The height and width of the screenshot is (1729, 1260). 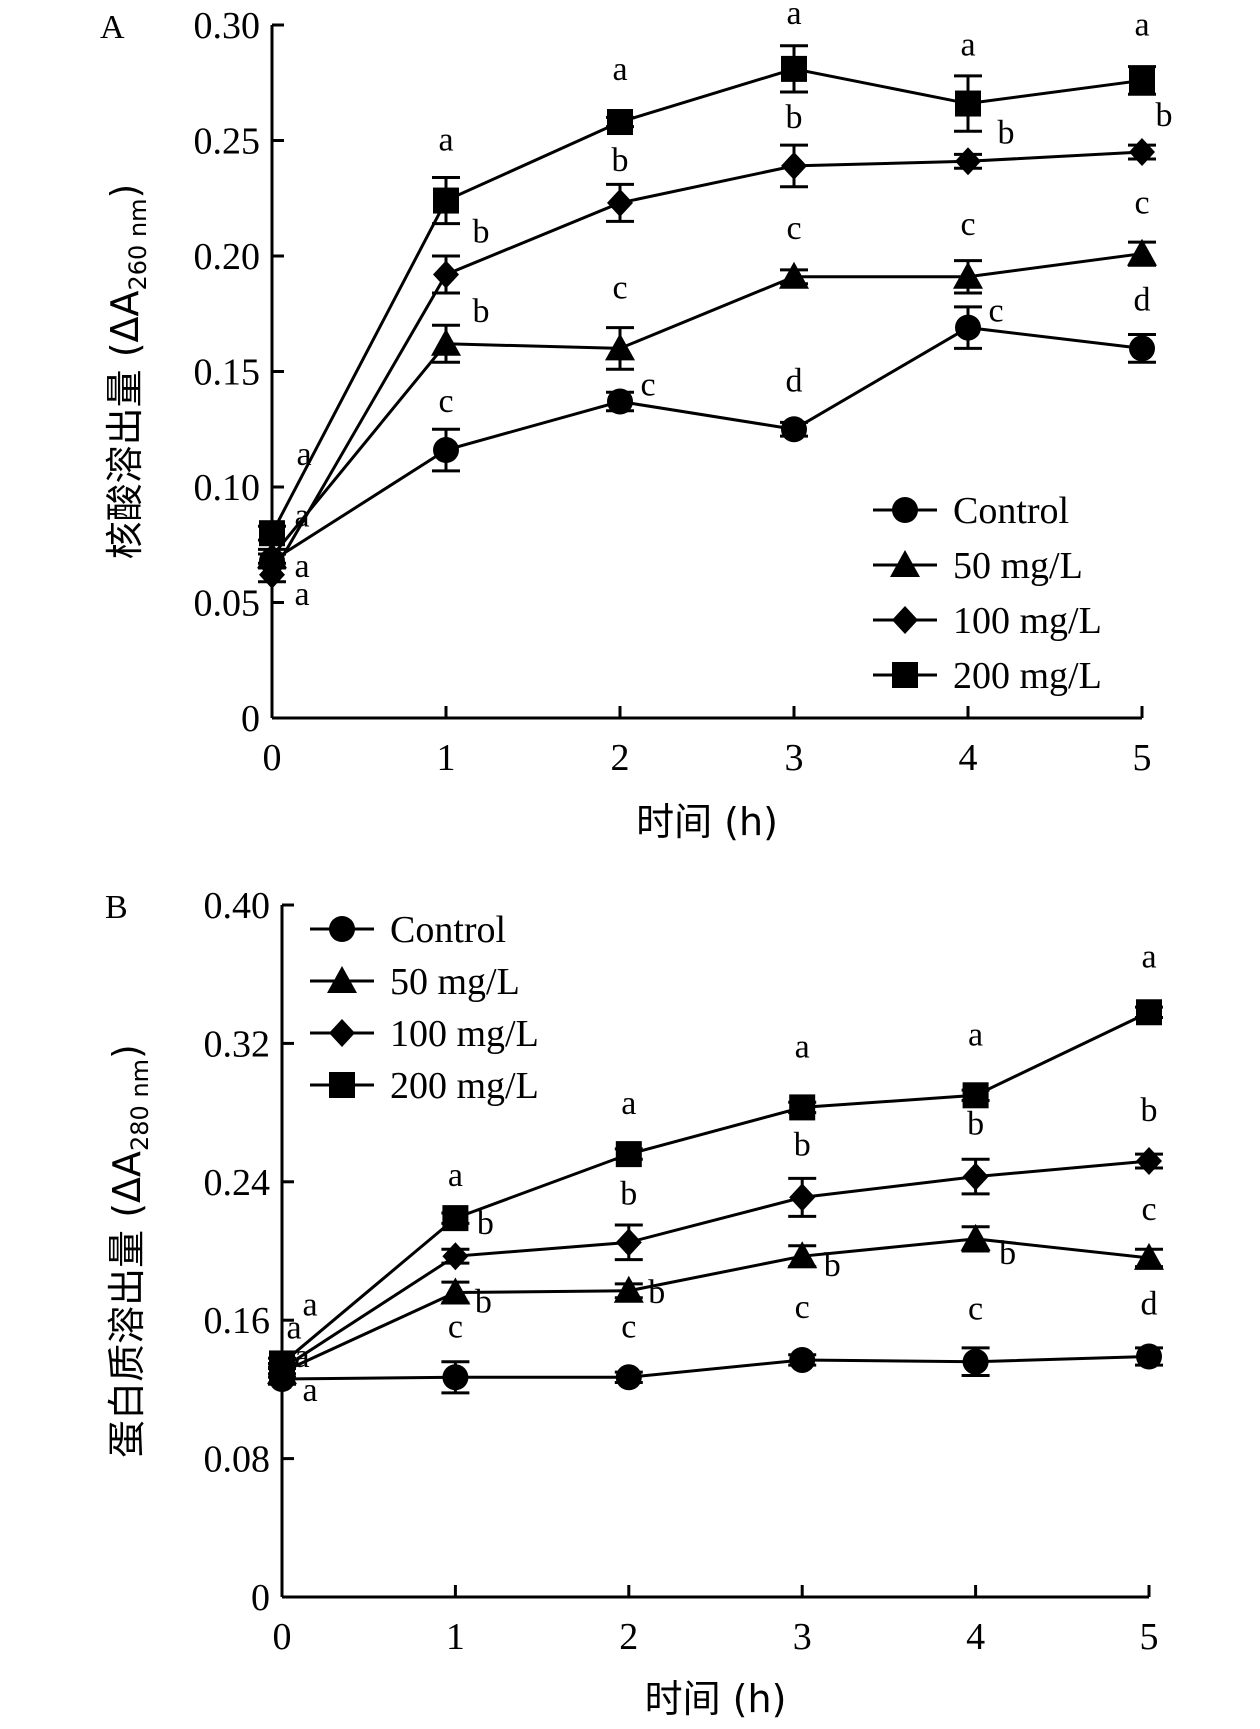 What do you see at coordinates (227, 142) in the screenshot?
I see `y-tick-label: 0.25` at bounding box center [227, 142].